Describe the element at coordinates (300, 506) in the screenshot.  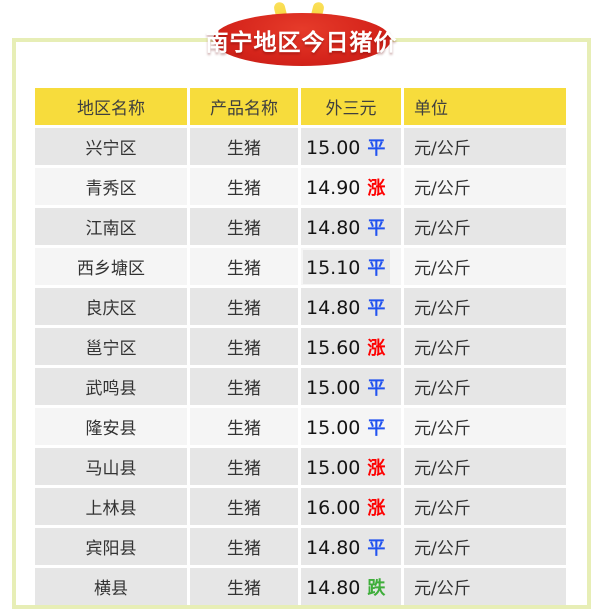
I see `table-row: 上林县 生猪 16.00 涨元/公斤` at that location.